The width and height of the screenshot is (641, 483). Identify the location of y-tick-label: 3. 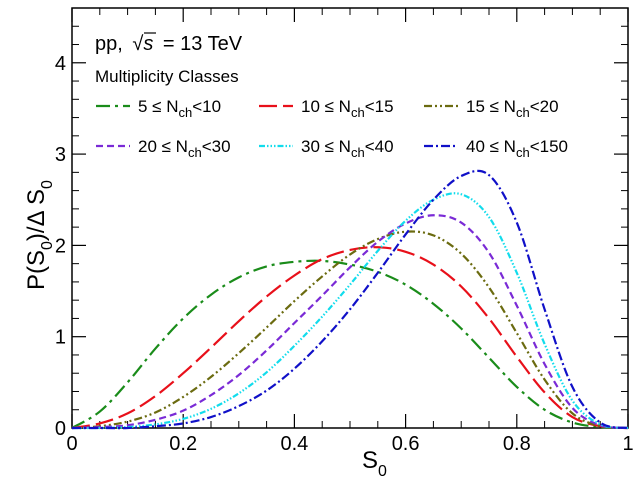
(60, 155).